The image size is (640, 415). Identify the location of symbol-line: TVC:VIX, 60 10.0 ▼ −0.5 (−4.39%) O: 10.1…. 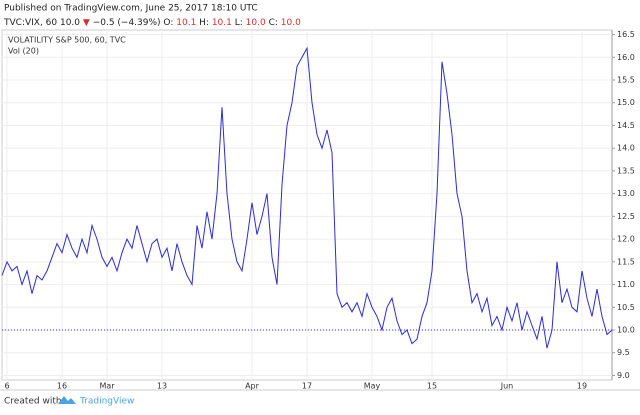
(152, 23).